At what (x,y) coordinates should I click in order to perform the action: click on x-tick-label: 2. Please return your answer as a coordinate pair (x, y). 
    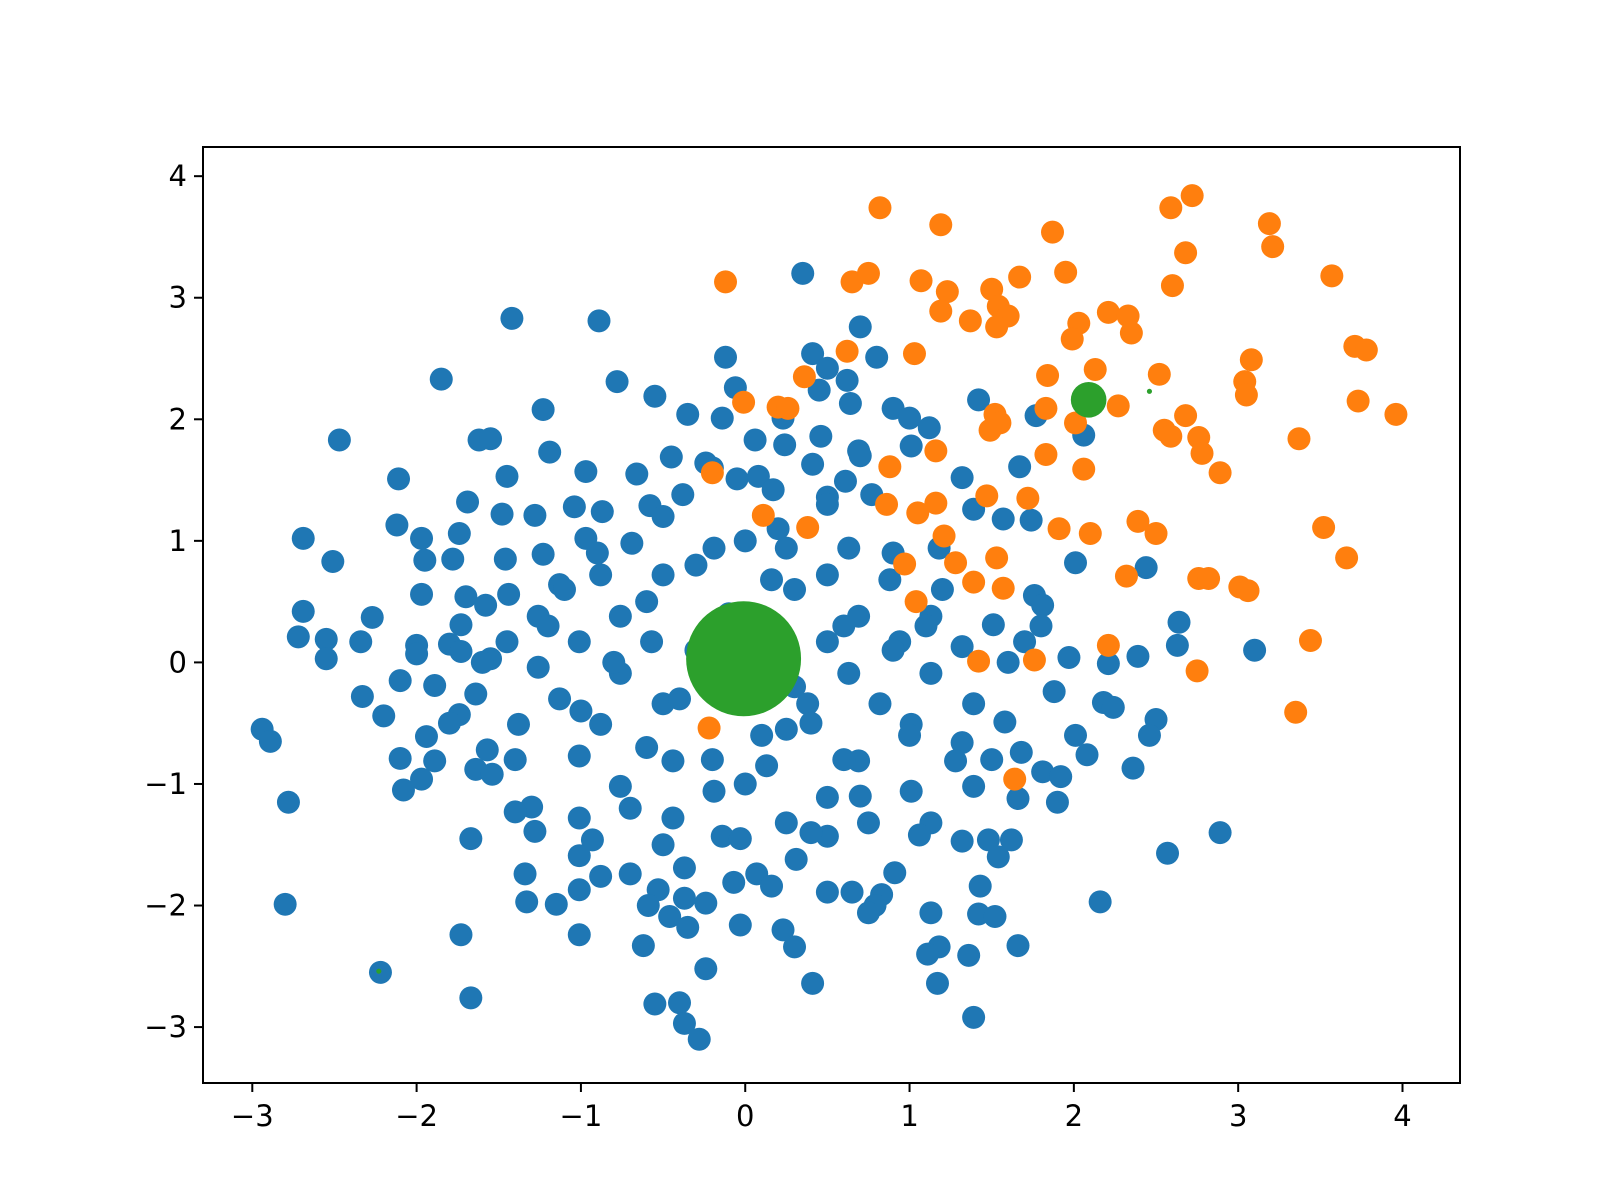
    Looking at the image, I should click on (1074, 1116).